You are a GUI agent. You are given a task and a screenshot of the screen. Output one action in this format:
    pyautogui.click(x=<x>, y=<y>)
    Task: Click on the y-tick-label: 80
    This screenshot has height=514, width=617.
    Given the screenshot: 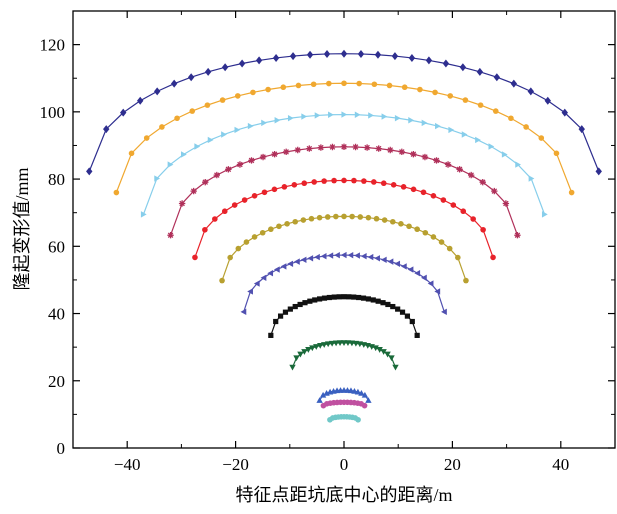 What is the action you would take?
    pyautogui.click(x=56, y=179)
    